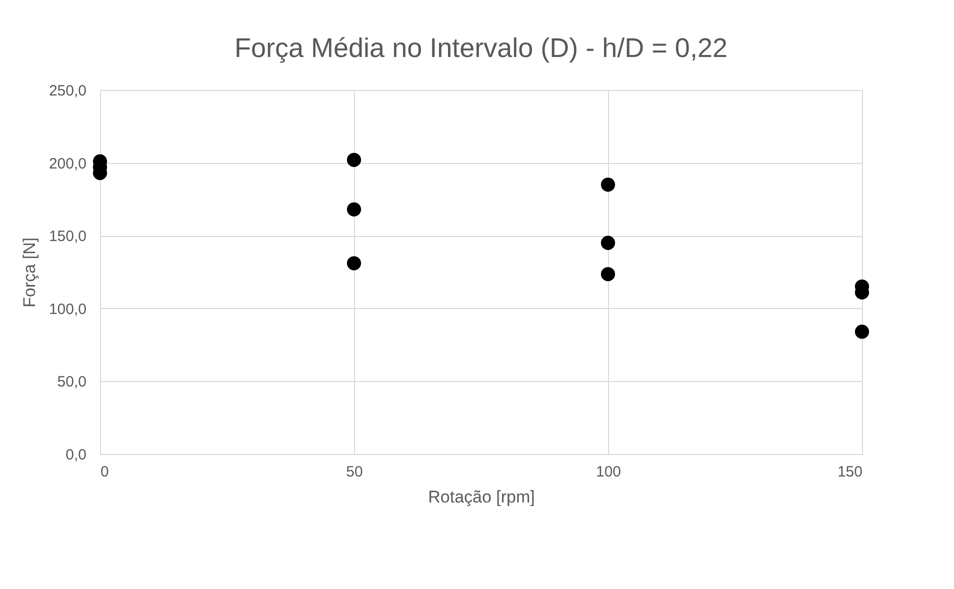 The image size is (954, 589). What do you see at coordinates (29, 273) in the screenshot?
I see `y-axis-title: Força [N]` at bounding box center [29, 273].